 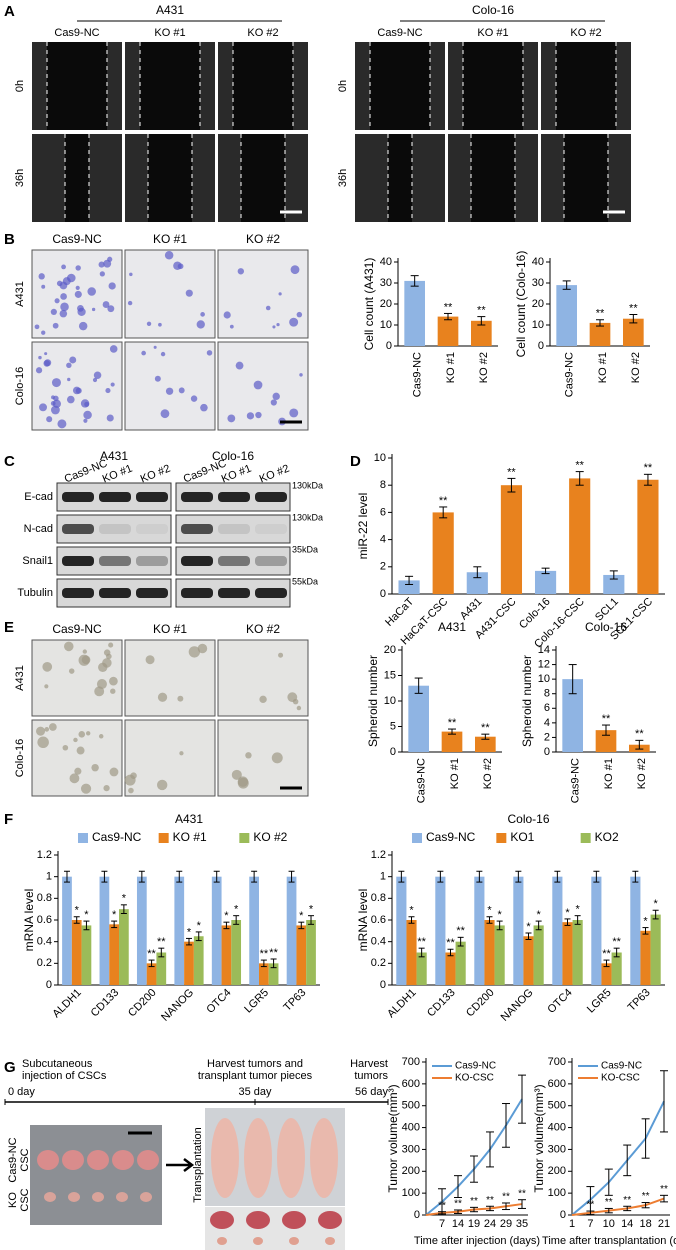 I want to click on x-tick-label: LGR5, so click(x=256, y=1001).